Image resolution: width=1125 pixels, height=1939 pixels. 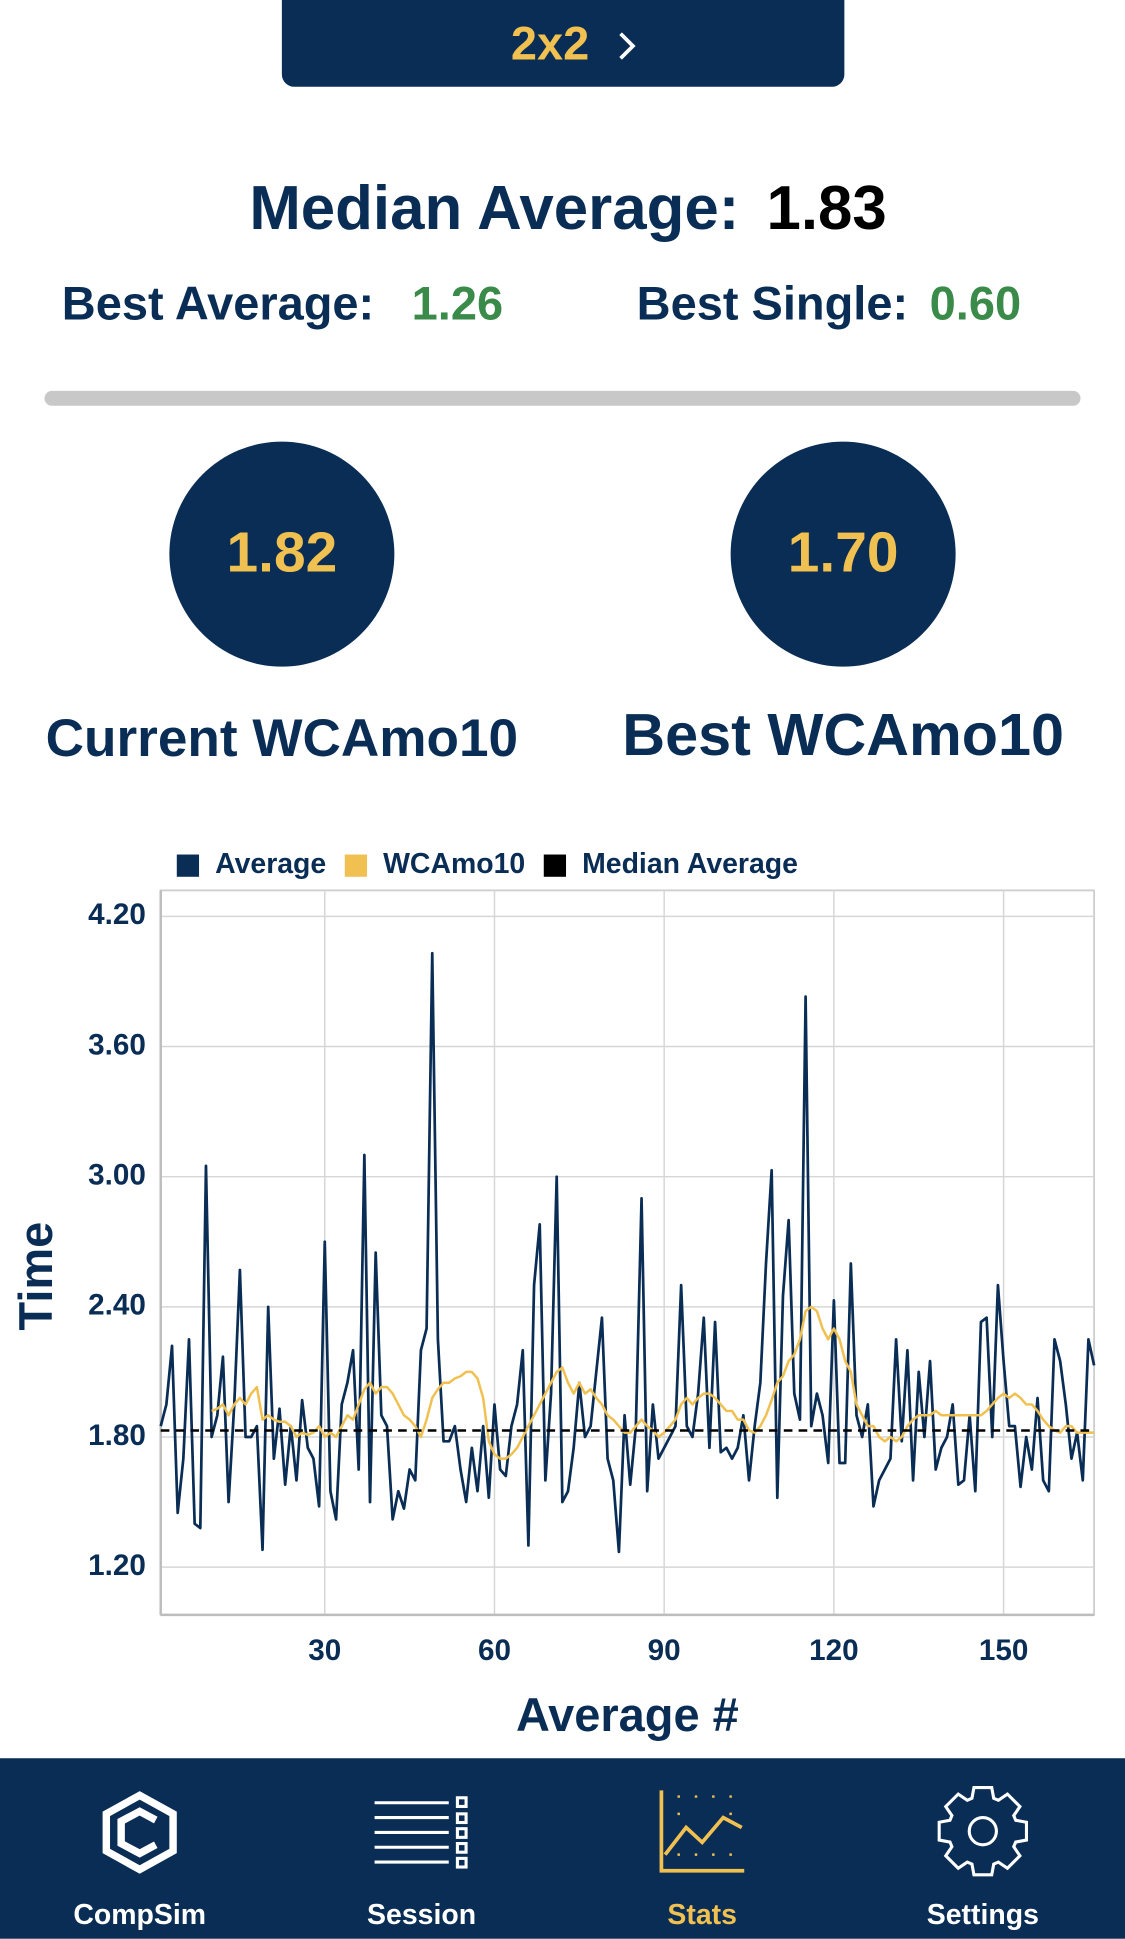 What do you see at coordinates (690, 864) in the screenshot?
I see `legend-label: Median Average` at bounding box center [690, 864].